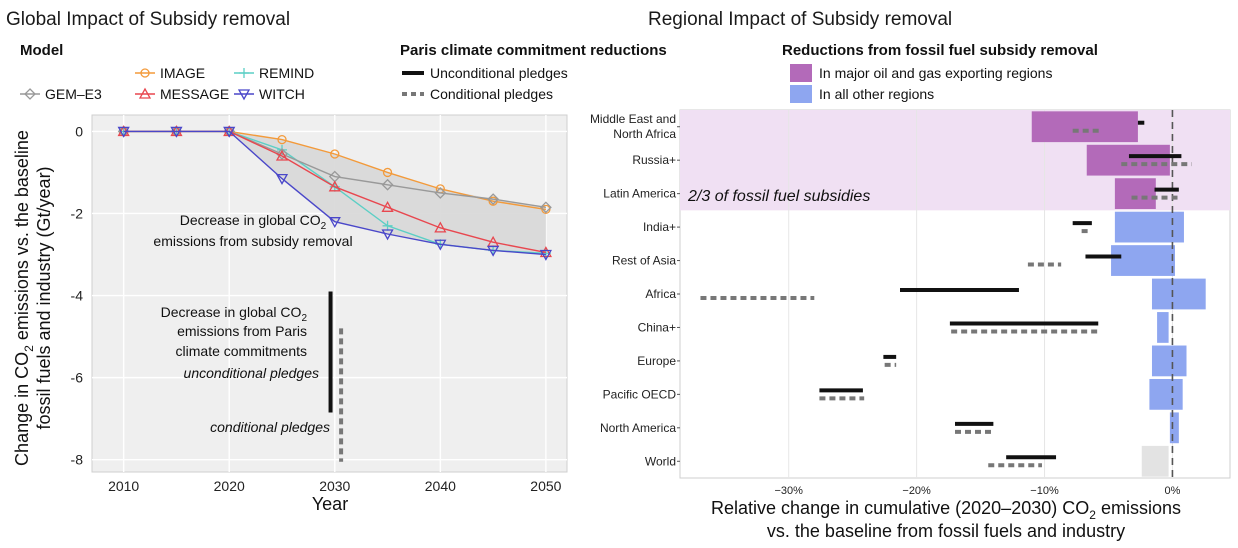 The height and width of the screenshot is (548, 1238). What do you see at coordinates (656, 361) in the screenshot?
I see `category-label-europe: Europe` at bounding box center [656, 361].